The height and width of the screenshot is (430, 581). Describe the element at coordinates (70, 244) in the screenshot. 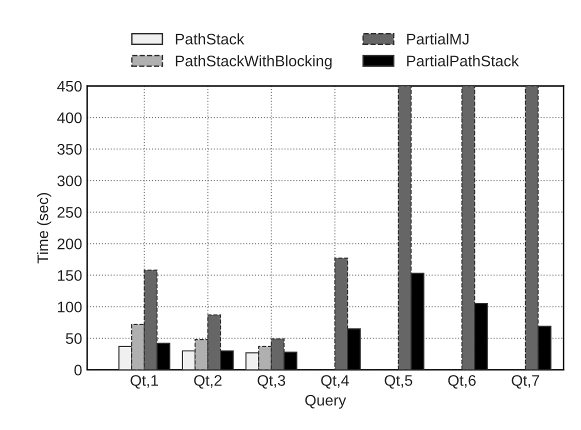

I see `y-tick-label: 200` at that location.